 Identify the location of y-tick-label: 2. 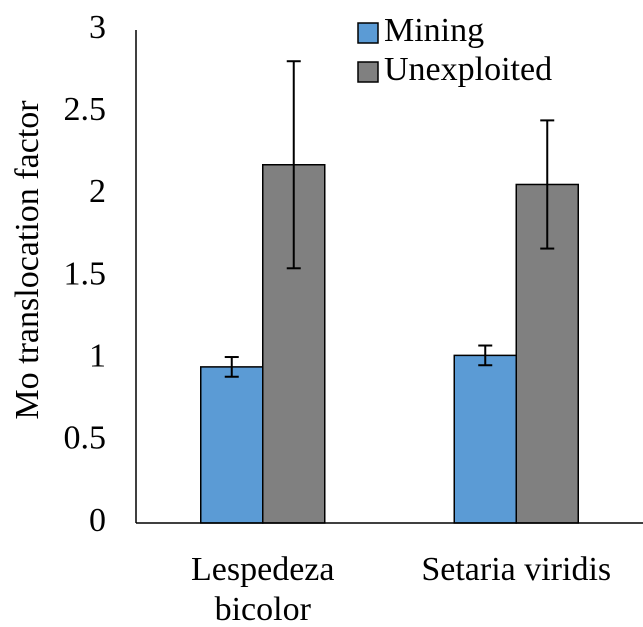
(97, 191).